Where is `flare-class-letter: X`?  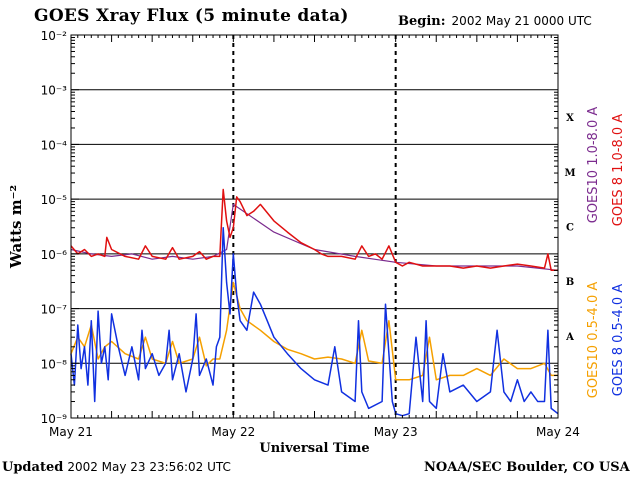 flare-class-letter: X is located at coordinates (570, 118).